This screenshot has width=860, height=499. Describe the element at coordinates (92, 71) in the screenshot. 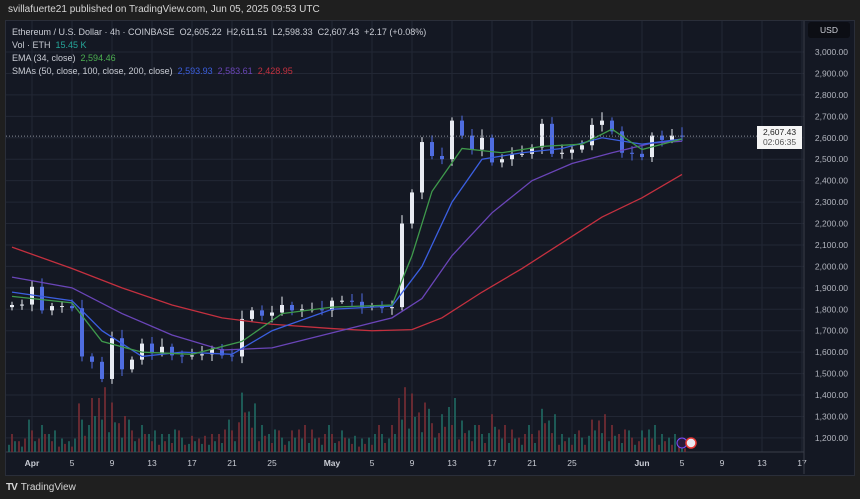

I see `sma-label: SMAs (50, close, 100, close, 200, close)` at that location.